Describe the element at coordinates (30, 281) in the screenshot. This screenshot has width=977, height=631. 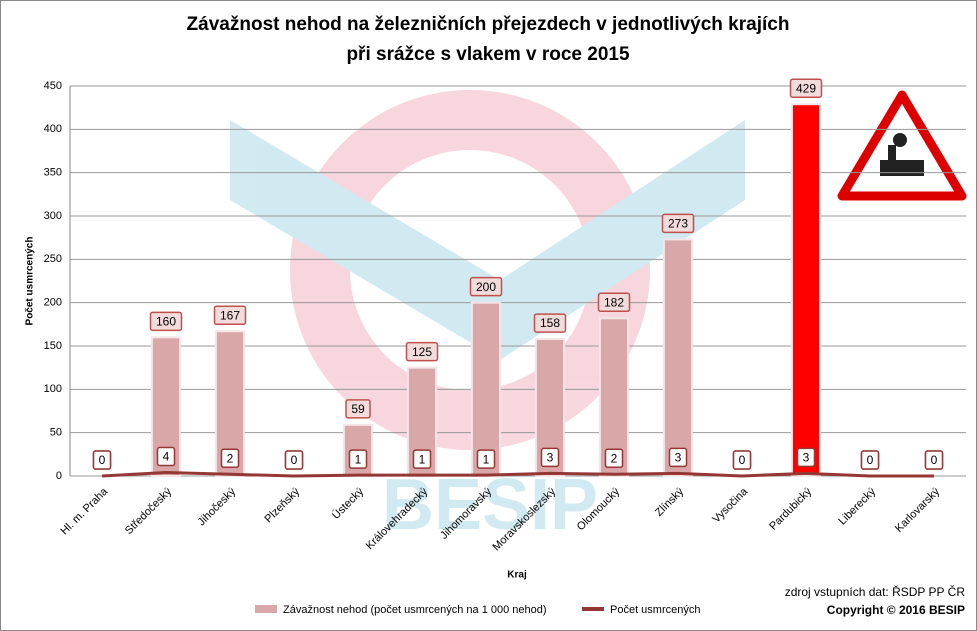
I see `y-axis-label: Počet usmrcených` at that location.